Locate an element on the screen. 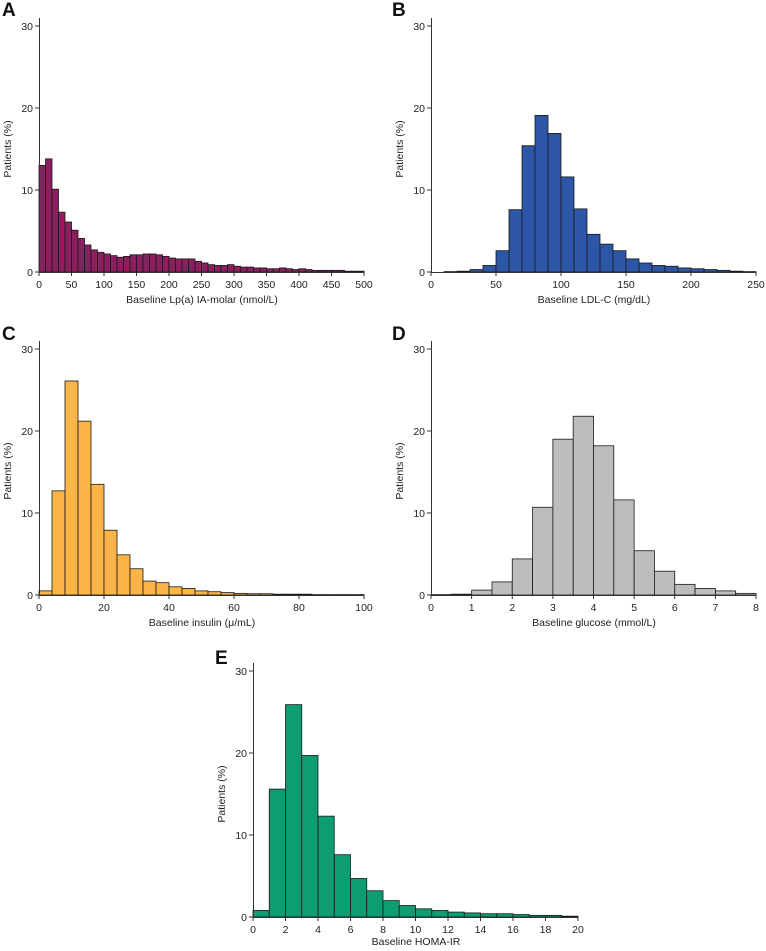 This screenshot has height=951, width=766. panel-e-x-tick-label: 0 is located at coordinates (253, 930).